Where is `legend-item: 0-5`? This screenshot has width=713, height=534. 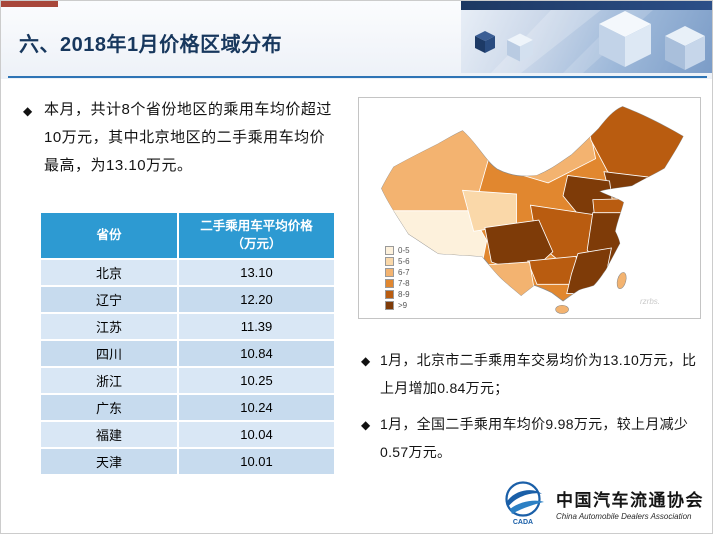 legend-item: 0-5 is located at coordinates (397, 250).